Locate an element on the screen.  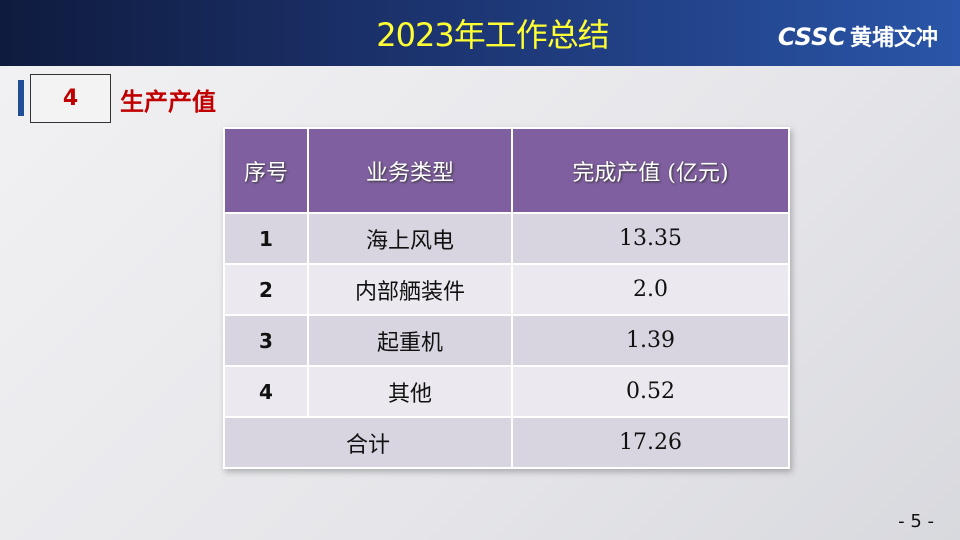
table-header: 序号 业务类型 完成产值 (亿元) is located at coordinates (506, 170).